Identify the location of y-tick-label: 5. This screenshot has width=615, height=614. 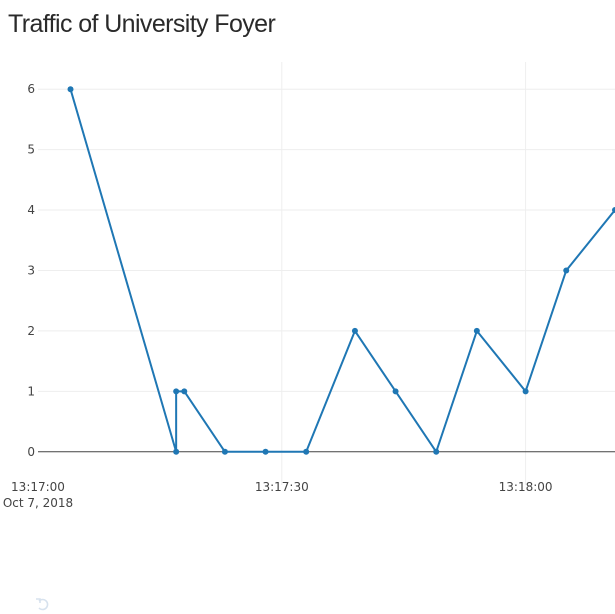
(31, 150).